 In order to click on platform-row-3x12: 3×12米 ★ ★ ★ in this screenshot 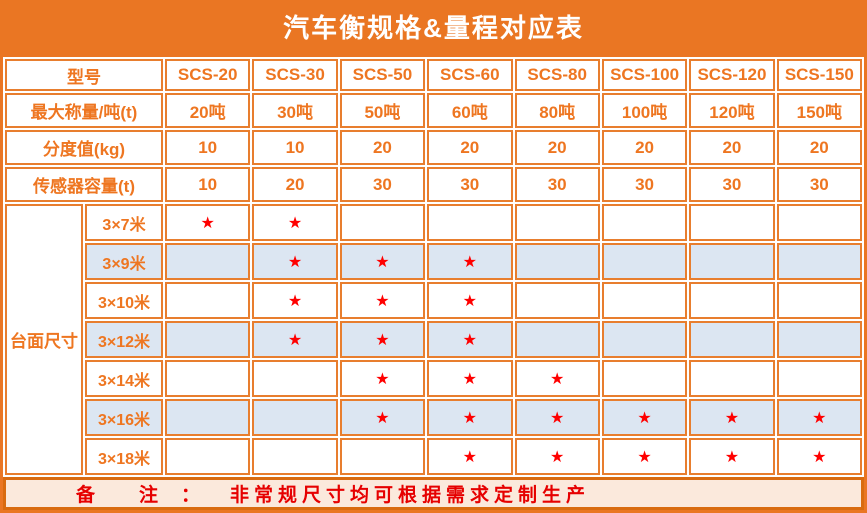, I will do `click(433, 339)`.